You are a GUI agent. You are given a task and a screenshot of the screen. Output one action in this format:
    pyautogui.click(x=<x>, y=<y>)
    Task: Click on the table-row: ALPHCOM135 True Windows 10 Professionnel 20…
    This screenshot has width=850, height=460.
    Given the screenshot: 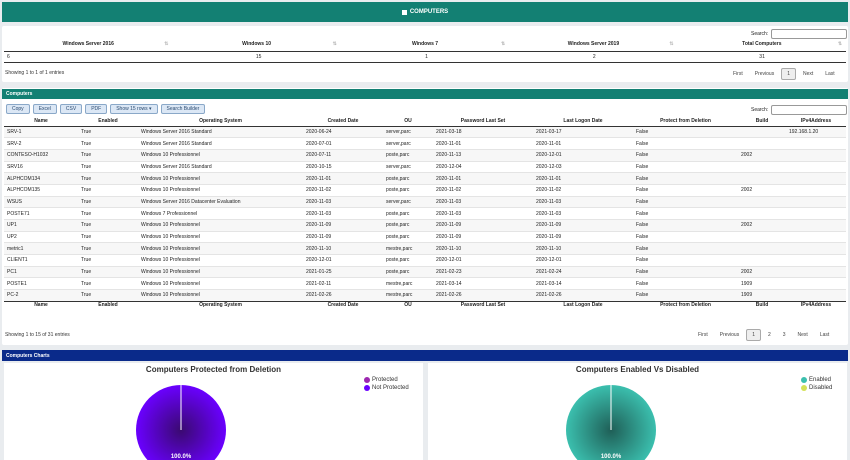 What is the action you would take?
    pyautogui.click(x=425, y=190)
    